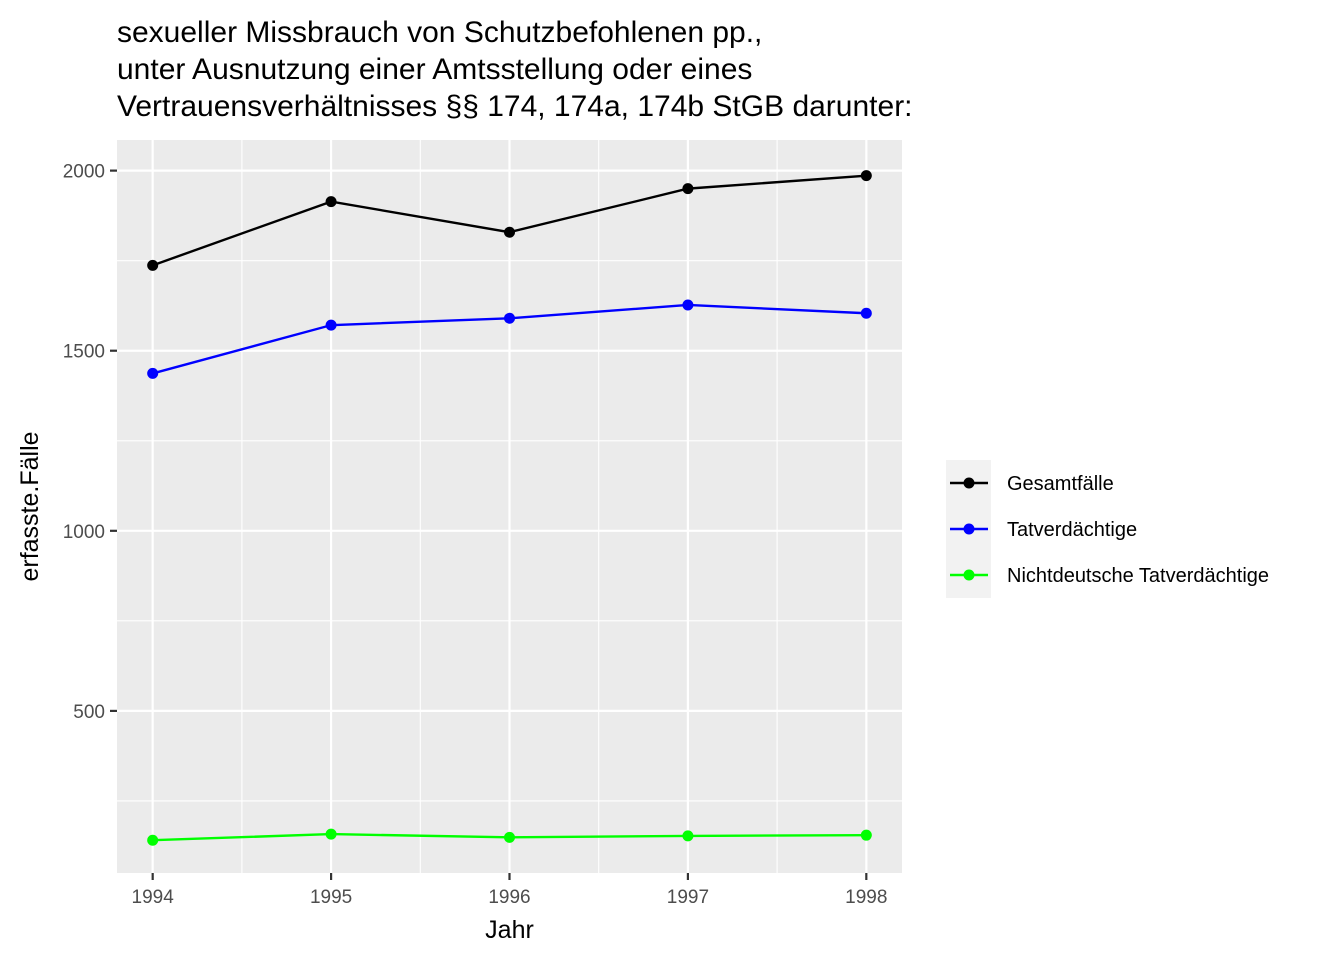 The image size is (1344, 960). Describe the element at coordinates (688, 897) in the screenshot. I see `x-tick-label: 1997` at that location.